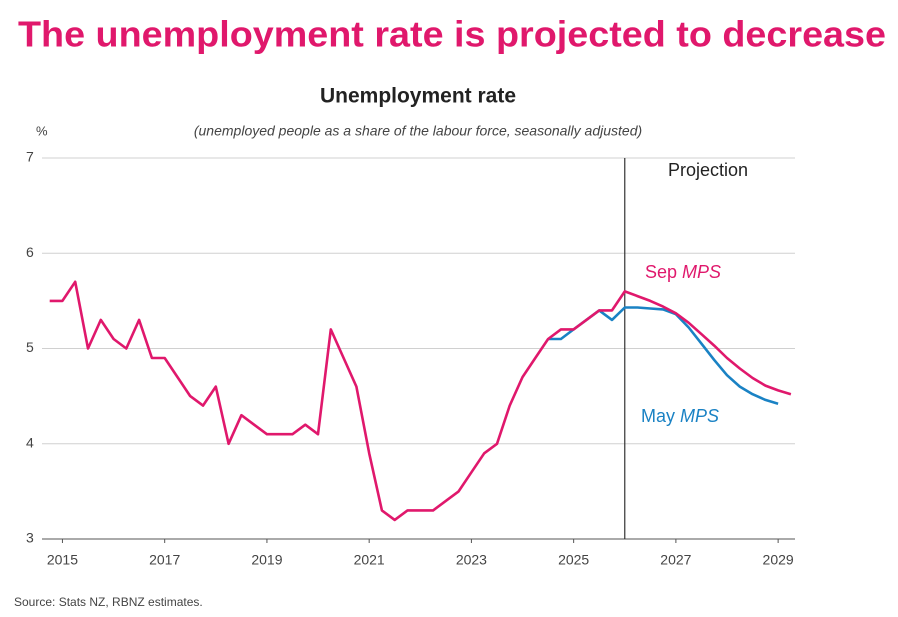 Image resolution: width=898 pixels, height=617 pixels. What do you see at coordinates (30, 252) in the screenshot?
I see `y-tick-label: 6` at bounding box center [30, 252].